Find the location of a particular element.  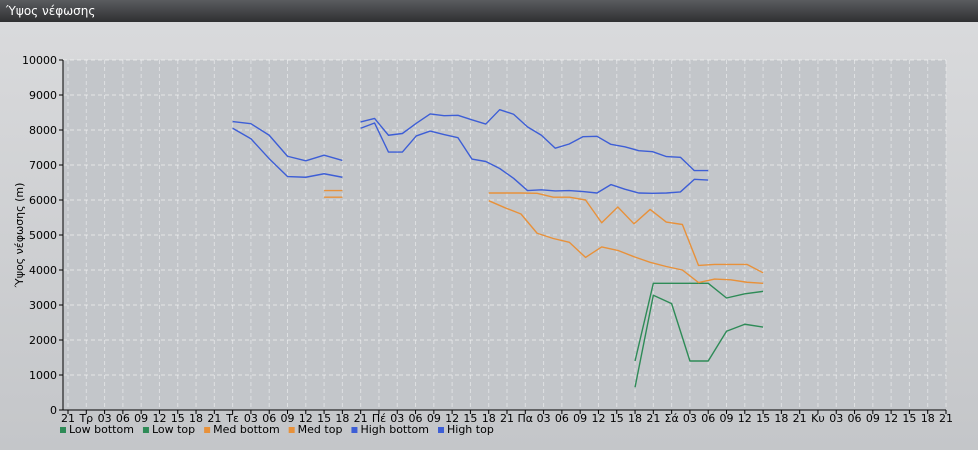

series-line-low-top is located at coordinates (699, 322).